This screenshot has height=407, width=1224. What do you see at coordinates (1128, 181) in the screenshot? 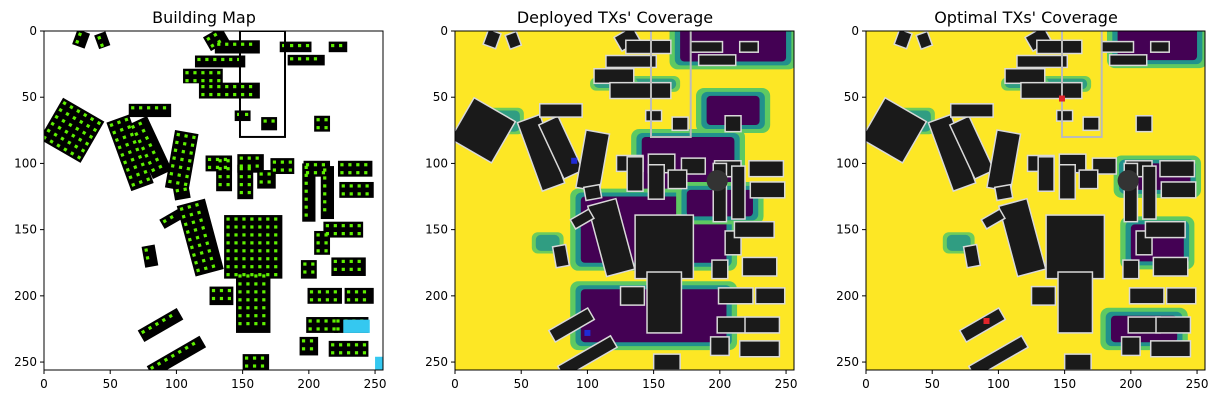
I see `round-building` at bounding box center [1128, 181].